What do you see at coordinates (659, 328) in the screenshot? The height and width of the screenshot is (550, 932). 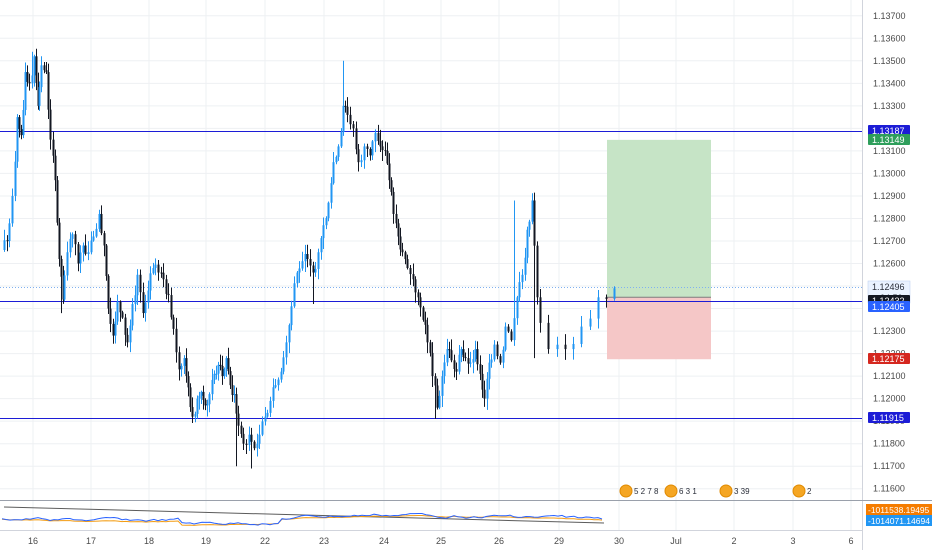 I see `stop-zone` at bounding box center [659, 328].